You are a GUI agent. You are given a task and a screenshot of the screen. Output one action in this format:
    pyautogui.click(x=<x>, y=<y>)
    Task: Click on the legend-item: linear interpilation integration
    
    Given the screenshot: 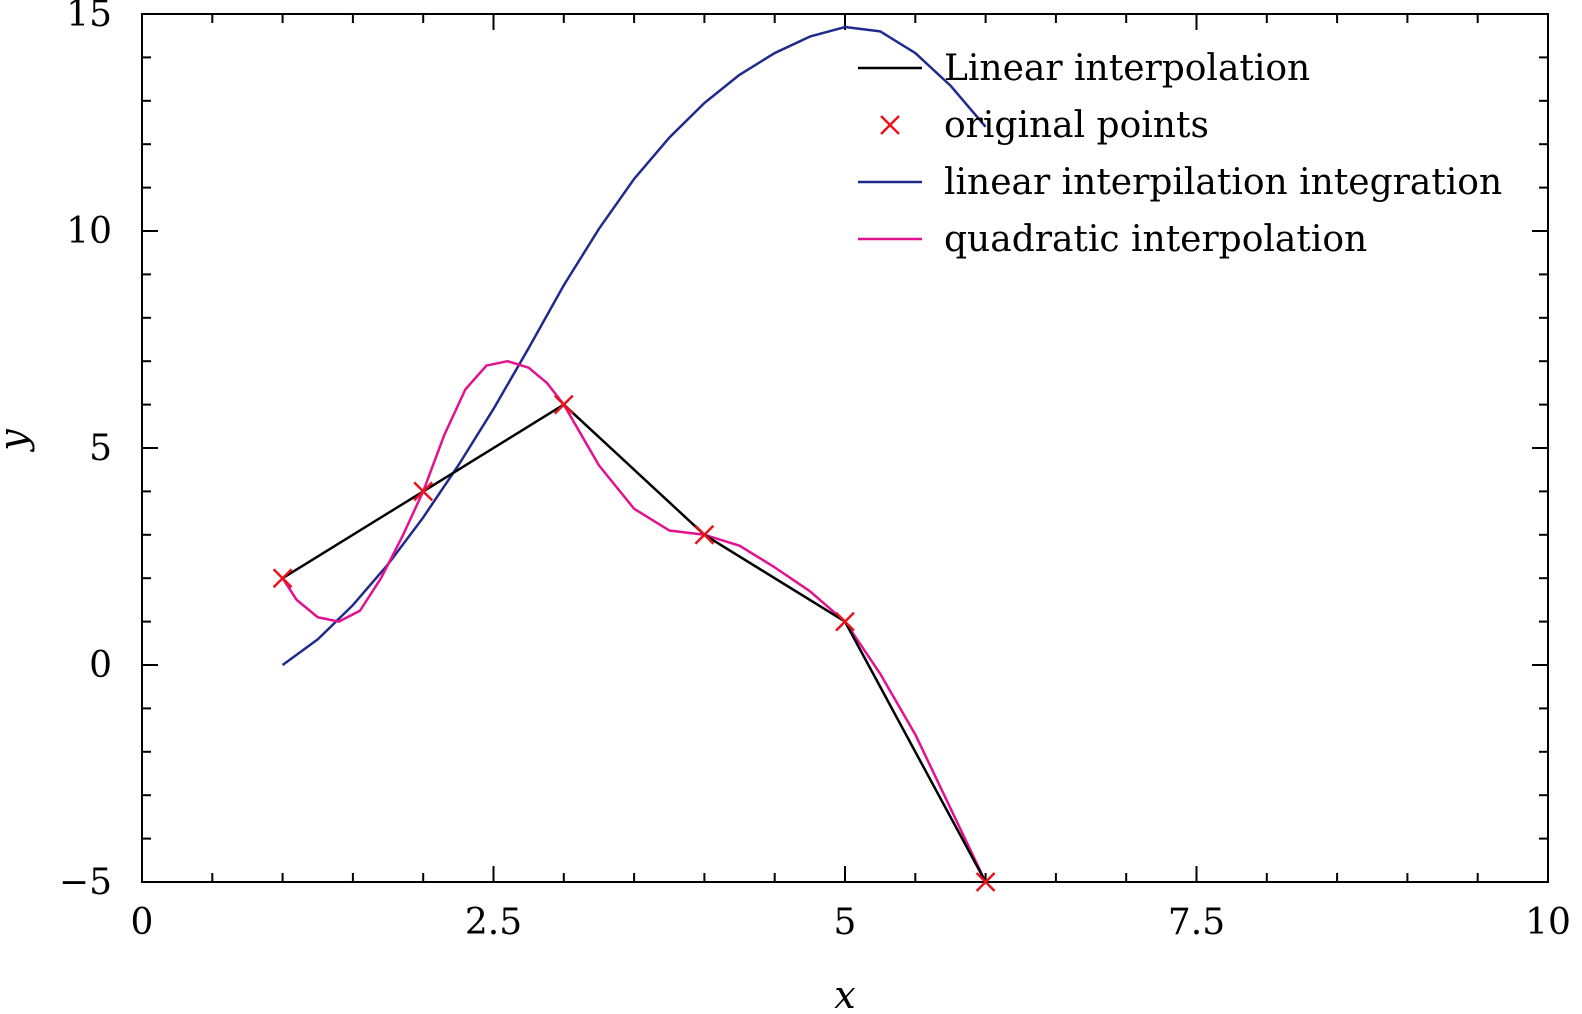 What is the action you would take?
    pyautogui.click(x=1180, y=182)
    